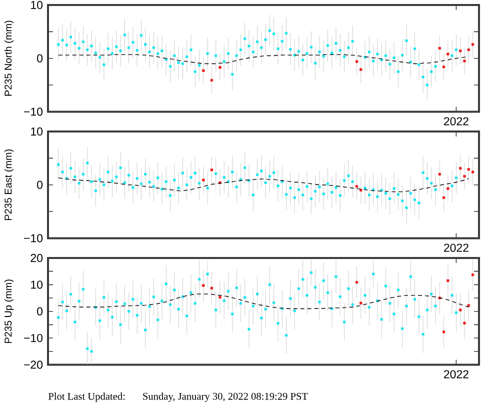 Image resolution: width=481 pixels, height=404 pixels. Describe the element at coordinates (36, 258) in the screenshot. I see `y-tick-label: 20` at that location.